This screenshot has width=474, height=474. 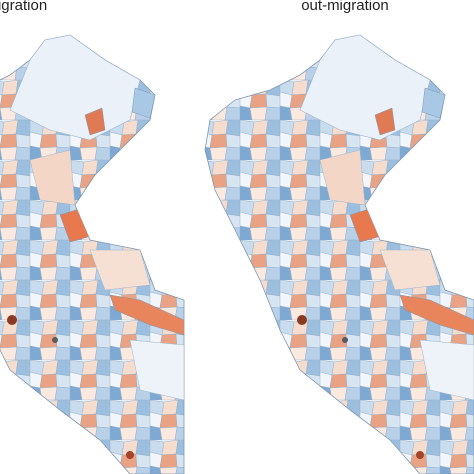 What do you see at coordinates (345, 7) in the screenshot?
I see `map-title: out-migration` at bounding box center [345, 7].